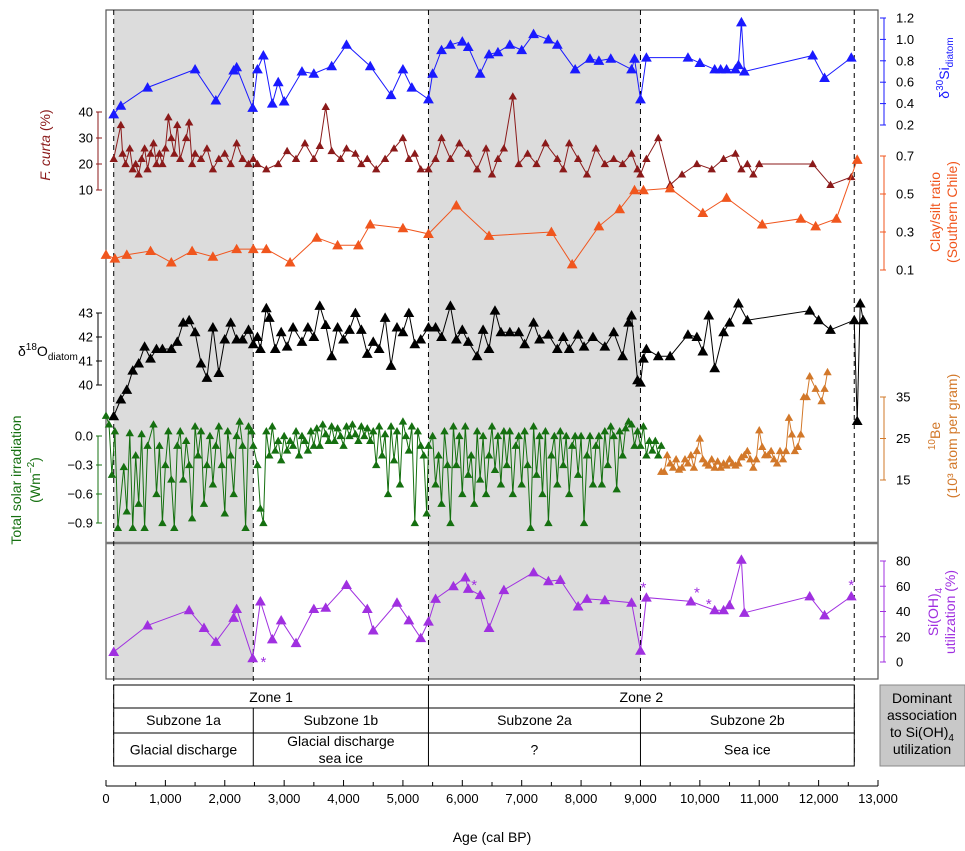 Image resolution: width=965 pixels, height=851 pixels. I want to click on d18o-tick-label: 41, so click(86, 361).